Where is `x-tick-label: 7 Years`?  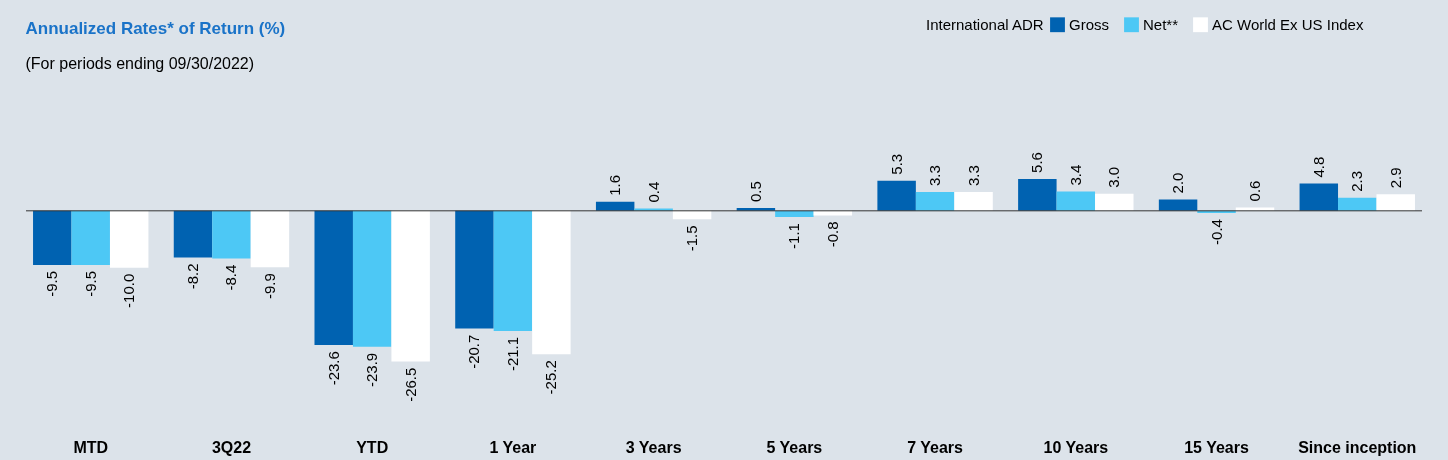 x-tick-label: 7 Years is located at coordinates (935, 447).